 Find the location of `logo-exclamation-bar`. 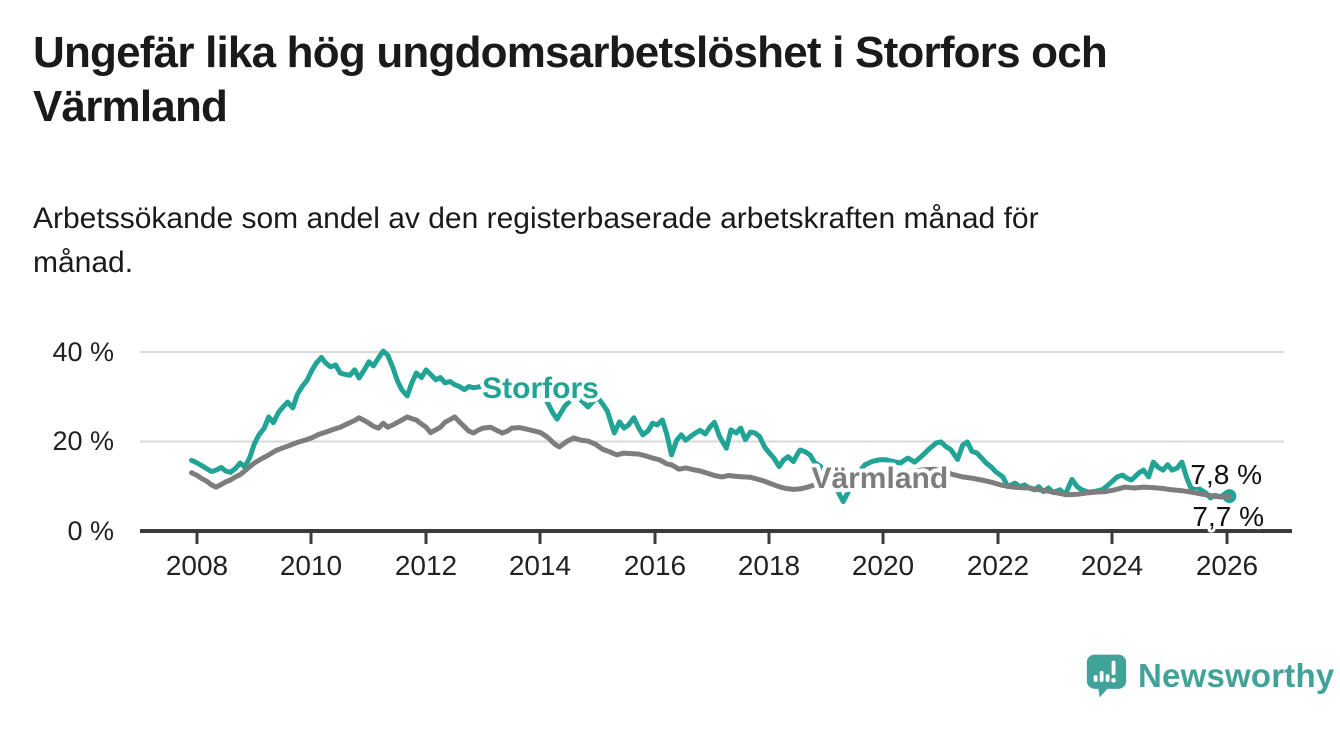

logo-exclamation-bar is located at coordinates (1113, 668).